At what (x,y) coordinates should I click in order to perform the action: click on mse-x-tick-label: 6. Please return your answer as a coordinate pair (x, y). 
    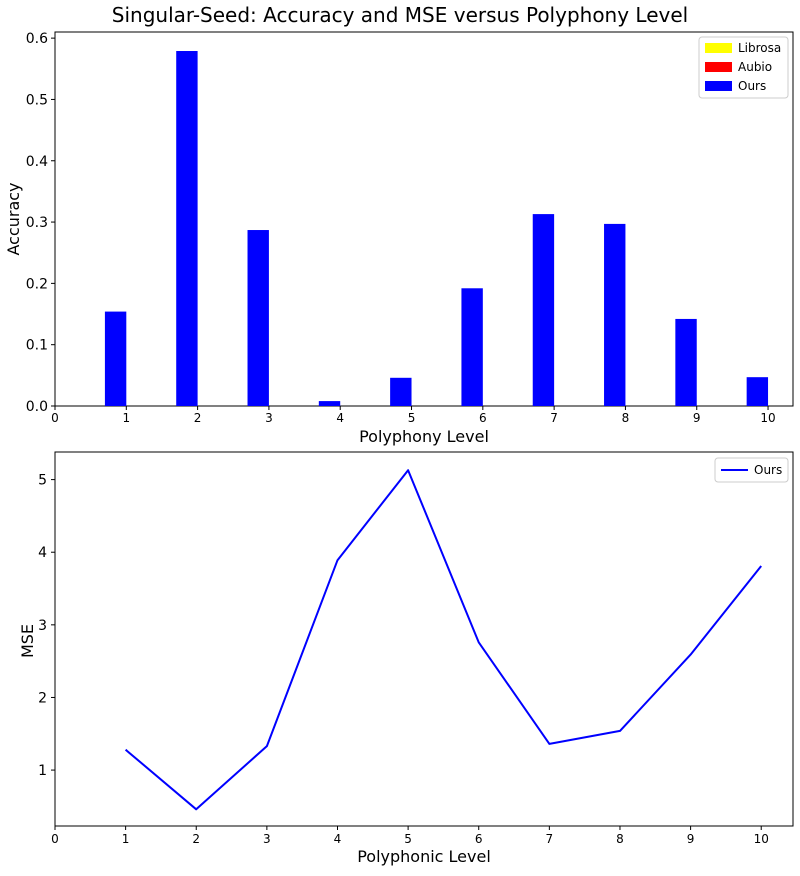
    Looking at the image, I should click on (479, 839).